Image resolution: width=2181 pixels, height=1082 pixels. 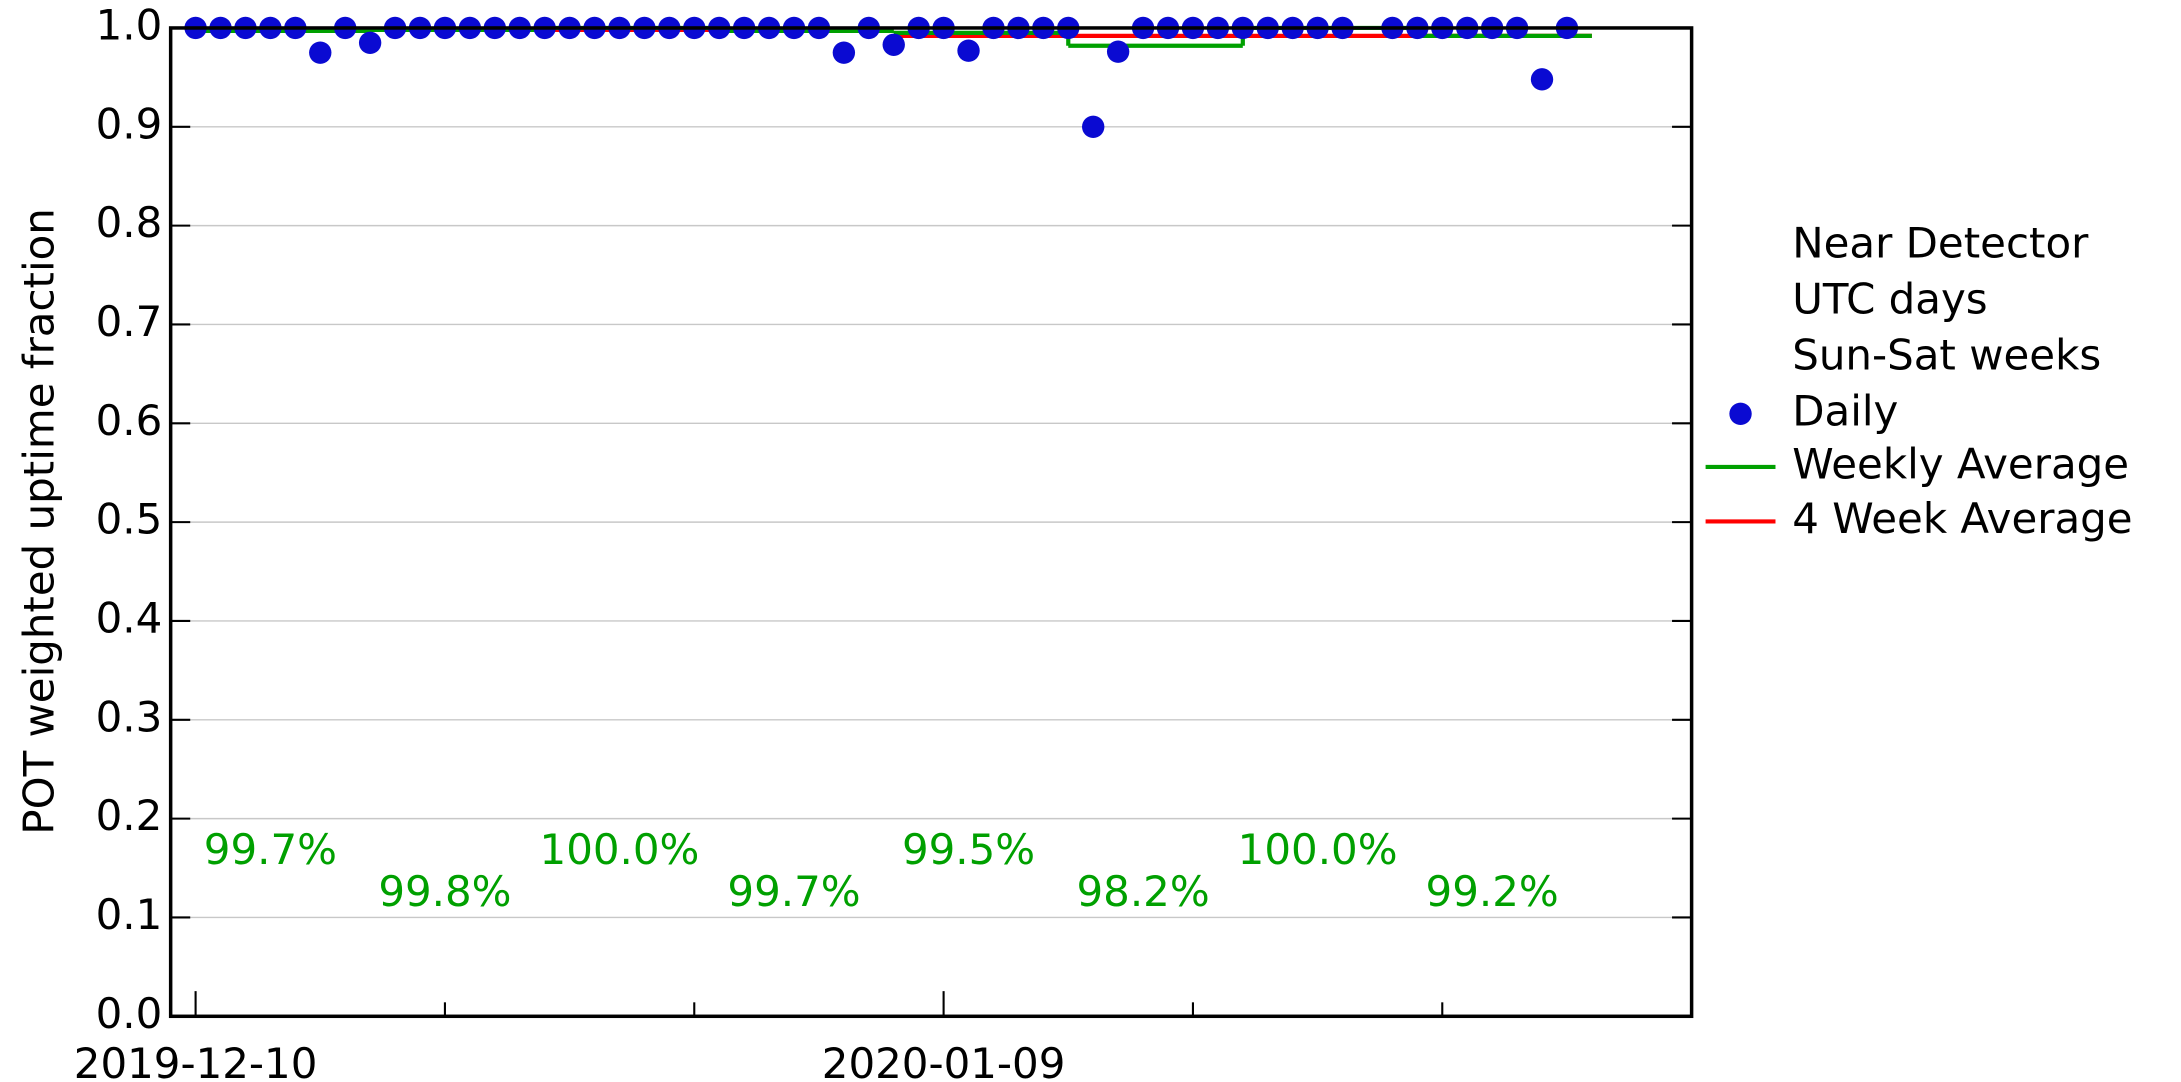 What do you see at coordinates (129, 222) in the screenshot?
I see `y-tick-label: 0.8` at bounding box center [129, 222].